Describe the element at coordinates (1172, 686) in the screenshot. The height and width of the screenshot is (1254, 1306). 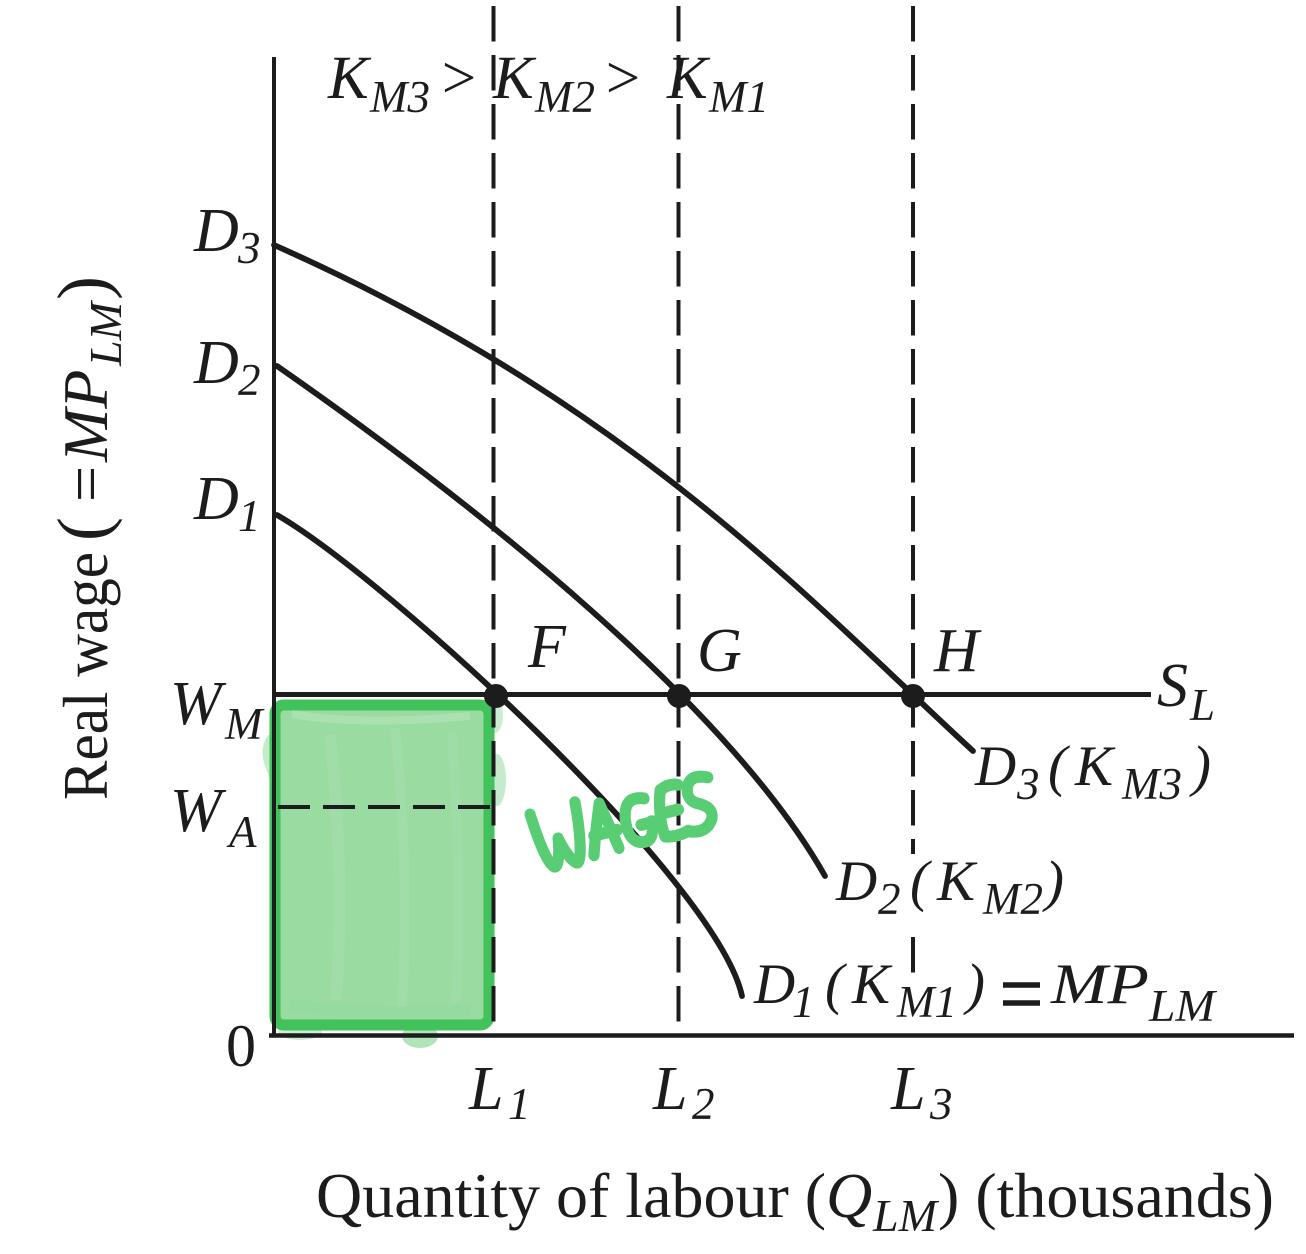
I see `svg-text: S` at that location.